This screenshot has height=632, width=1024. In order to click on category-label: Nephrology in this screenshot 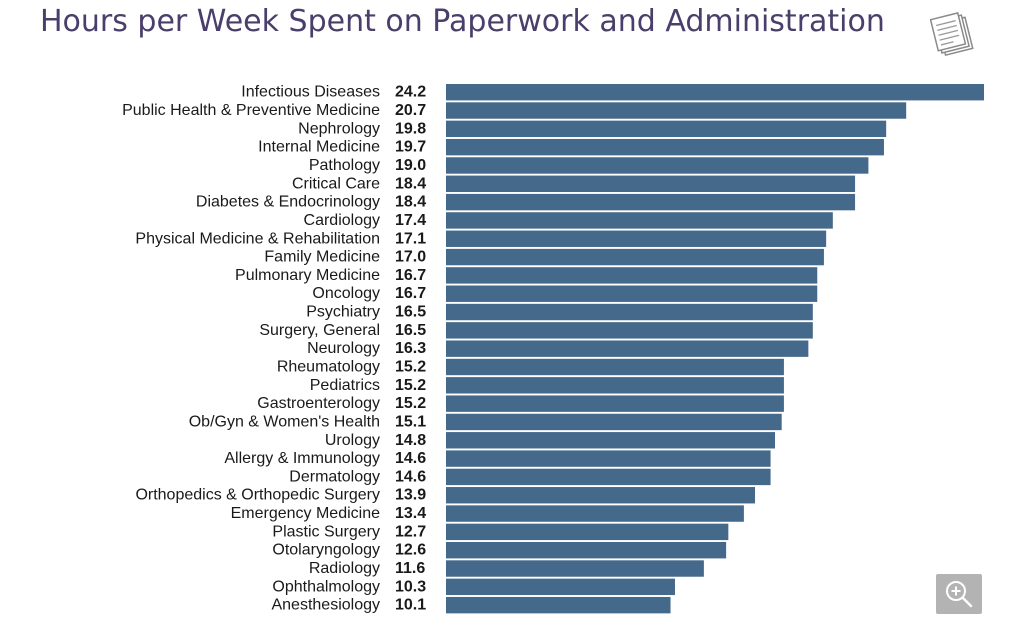, I will do `click(339, 128)`.